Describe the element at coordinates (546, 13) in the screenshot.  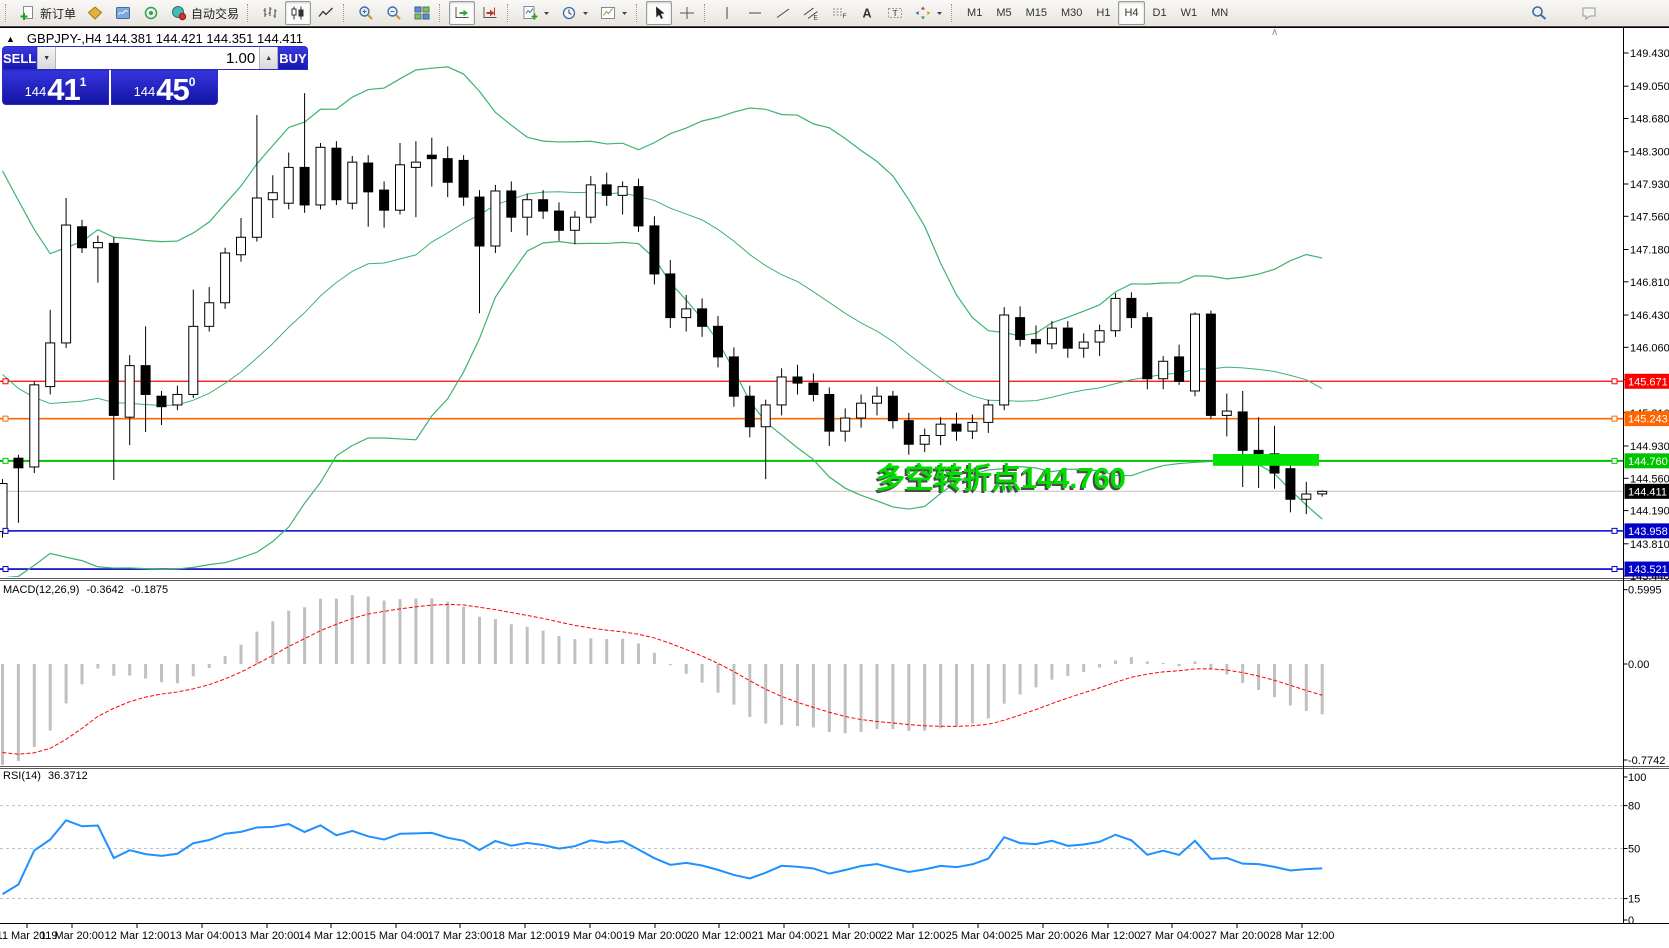
I see `indicators-dropdown-caret` at that location.